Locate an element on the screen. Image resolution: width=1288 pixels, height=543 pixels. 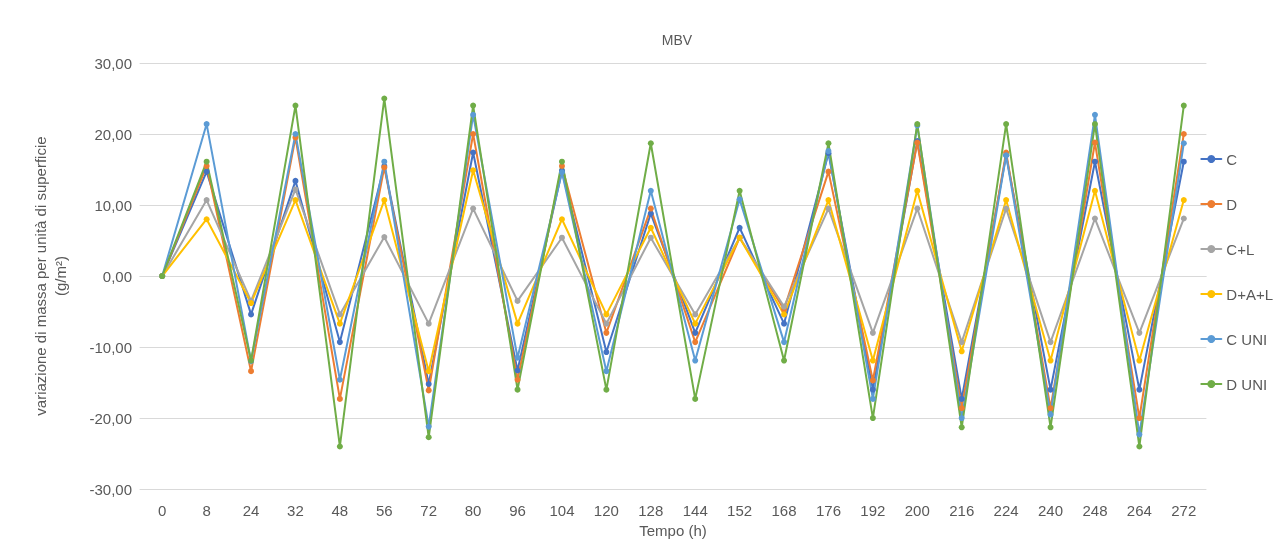
x-tick-label: 0 is located at coordinates (162, 511).